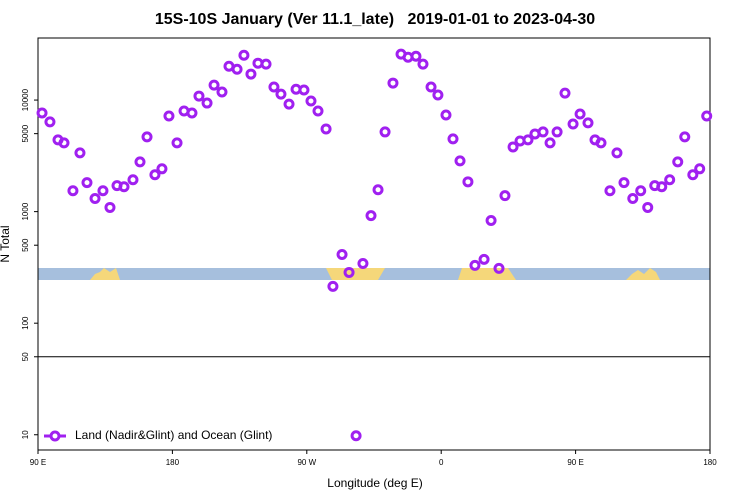  Describe the element at coordinates (25, 323) in the screenshot. I see `y-tick-label: 100` at that location.